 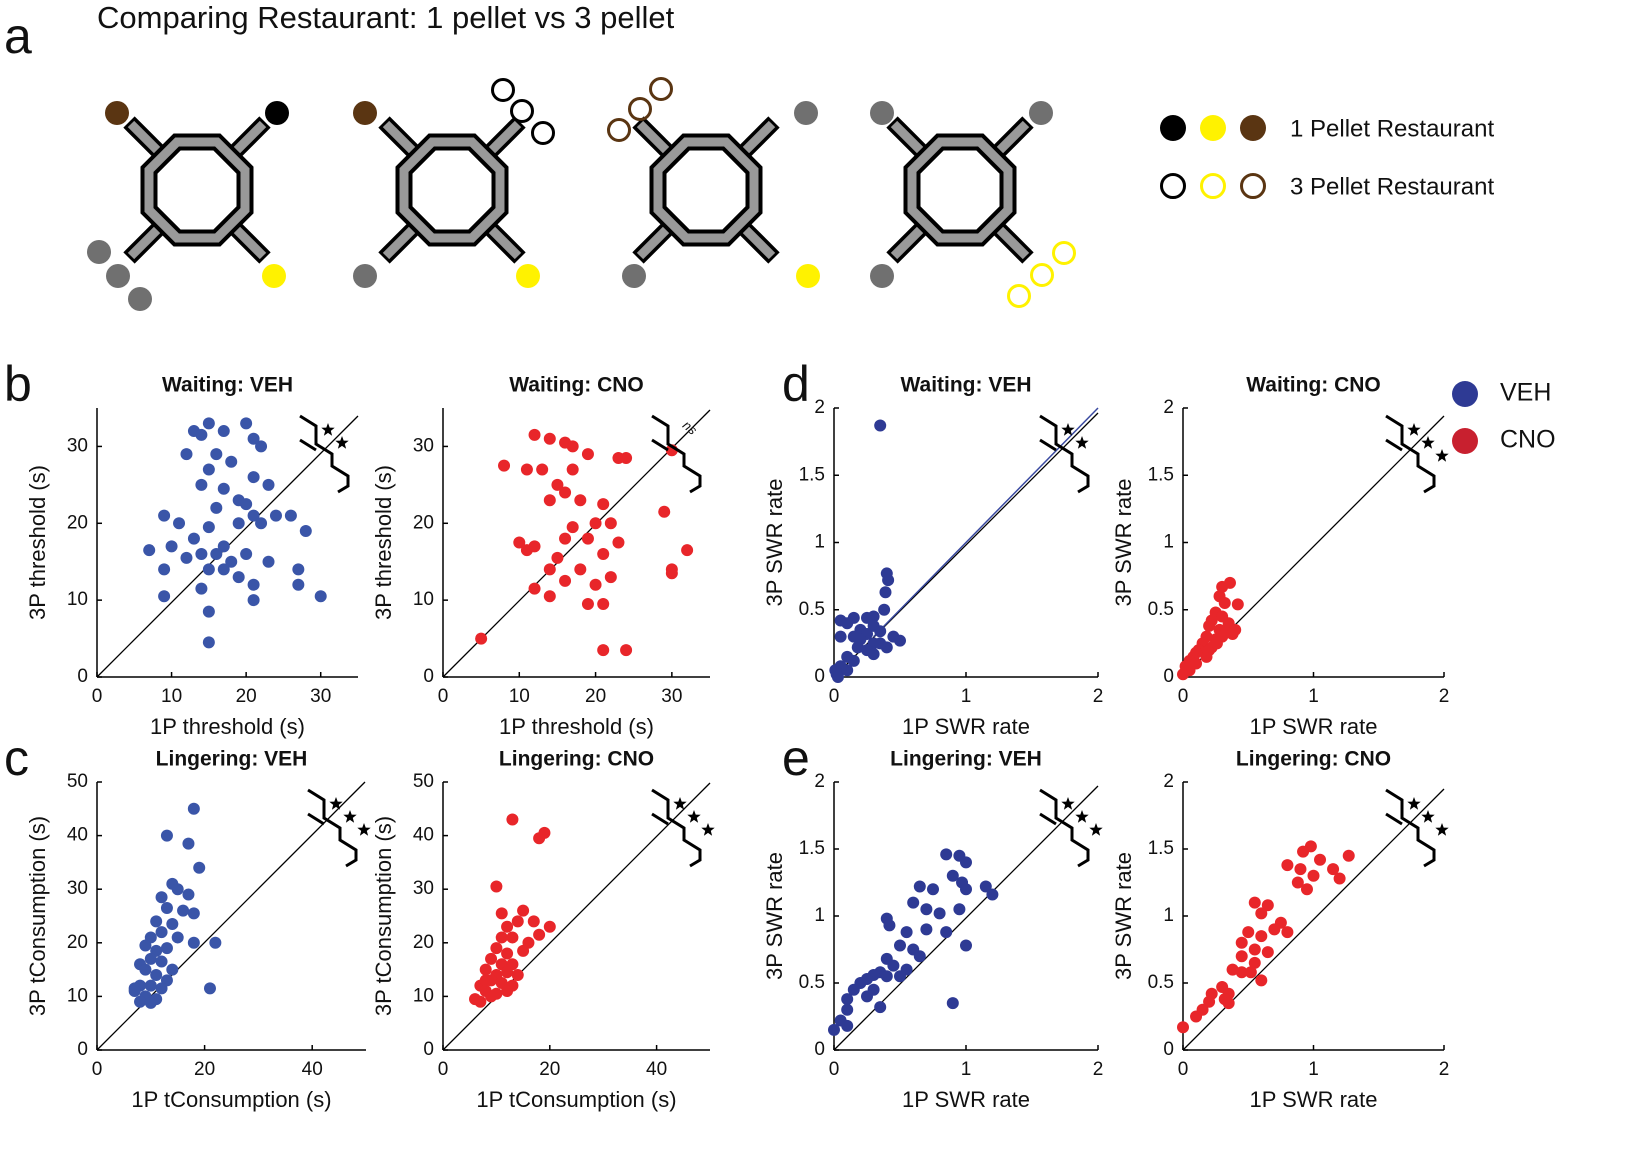 I want to click on y-tick-label: 50, so click(x=77, y=781).